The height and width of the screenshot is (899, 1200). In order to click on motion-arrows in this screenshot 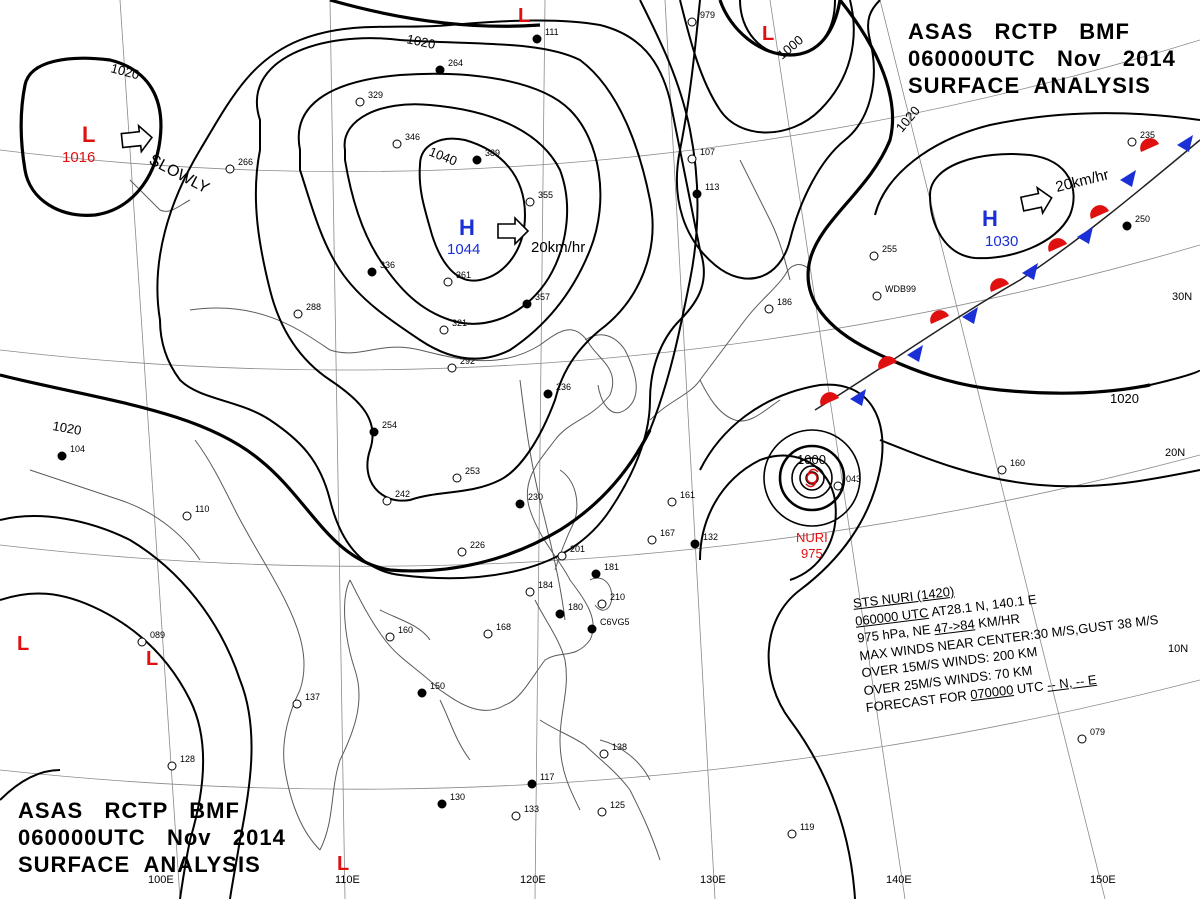, I will do `click(586, 184)`.